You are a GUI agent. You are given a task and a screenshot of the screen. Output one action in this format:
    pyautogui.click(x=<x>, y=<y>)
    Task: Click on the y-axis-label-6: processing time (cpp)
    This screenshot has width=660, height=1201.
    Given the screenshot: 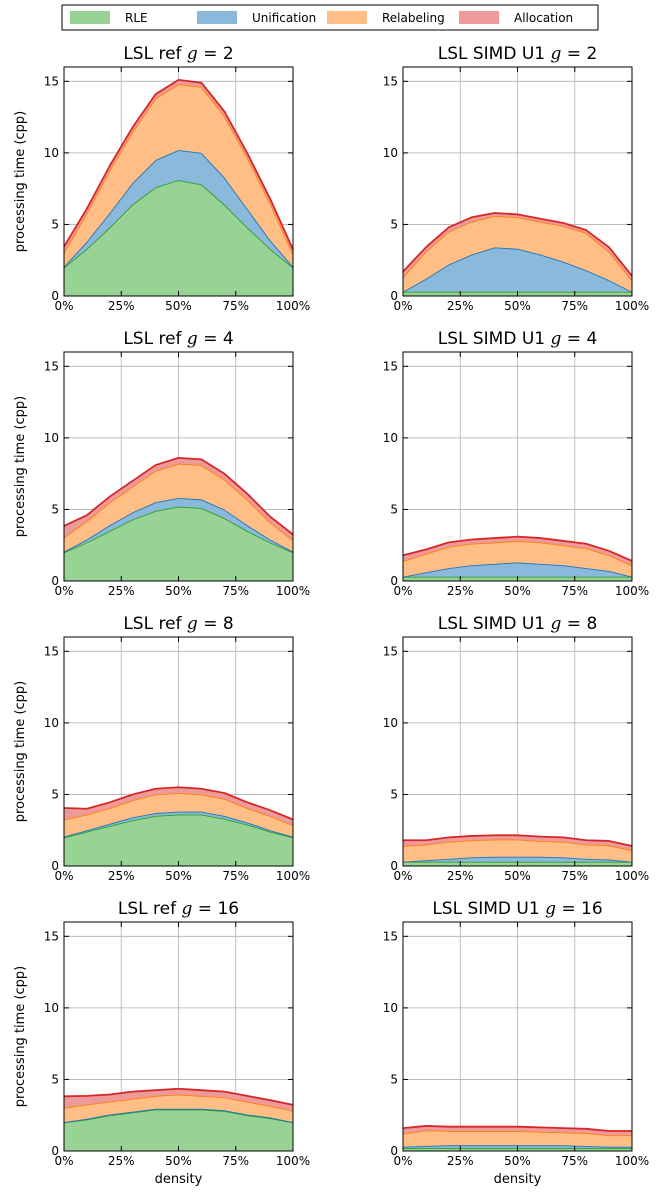 What is the action you would take?
    pyautogui.click(x=20, y=1037)
    